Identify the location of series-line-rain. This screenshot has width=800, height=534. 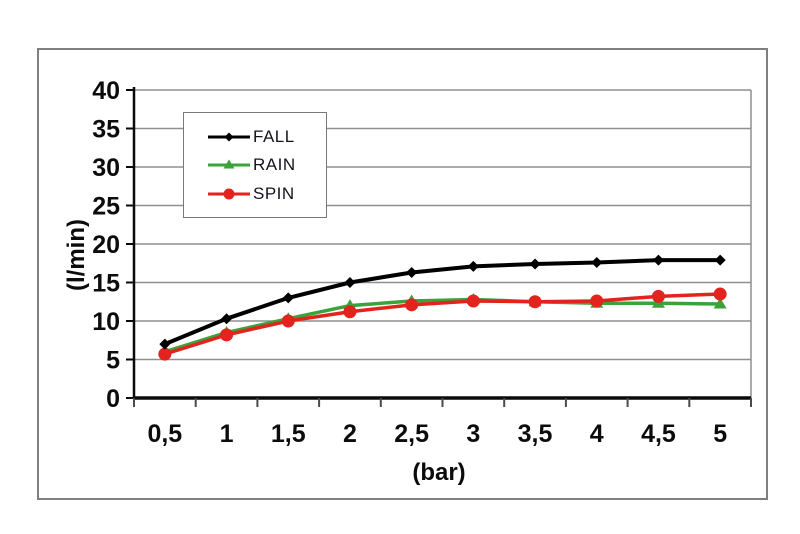
(442, 325).